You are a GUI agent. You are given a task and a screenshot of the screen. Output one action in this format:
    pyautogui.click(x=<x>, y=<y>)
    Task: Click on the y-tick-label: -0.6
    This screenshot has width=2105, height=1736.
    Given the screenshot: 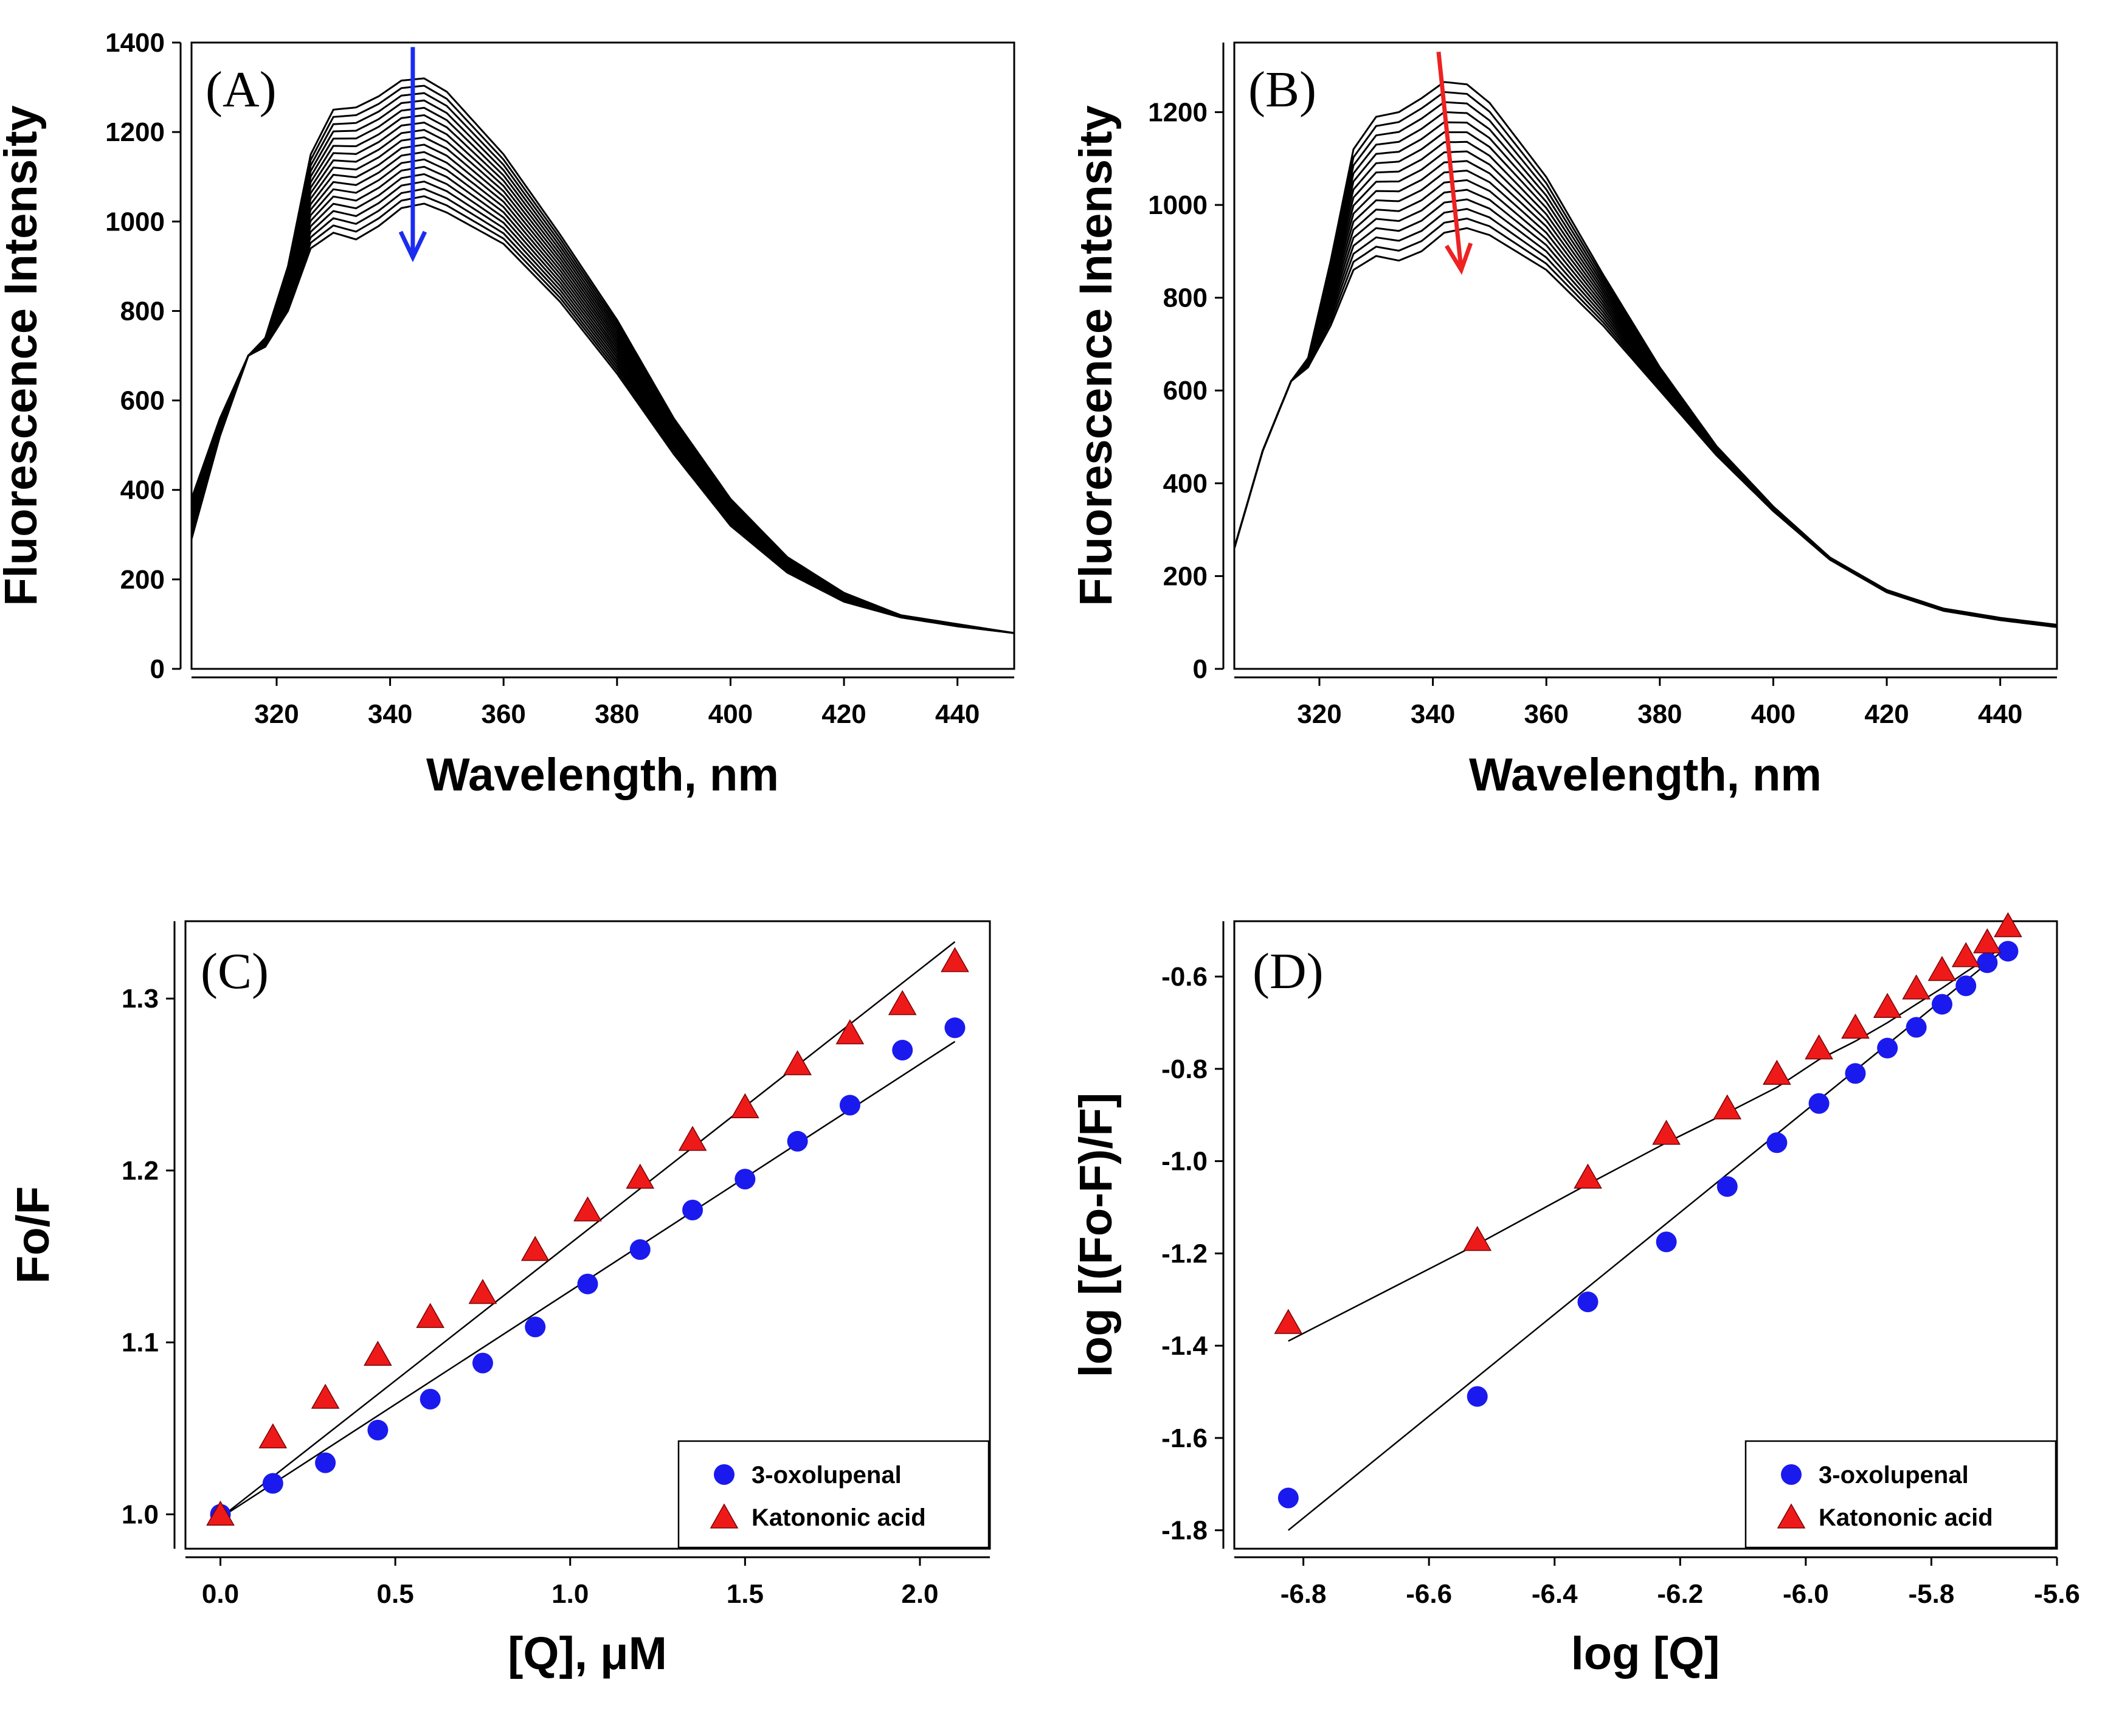 What is the action you would take?
    pyautogui.click(x=1184, y=977)
    